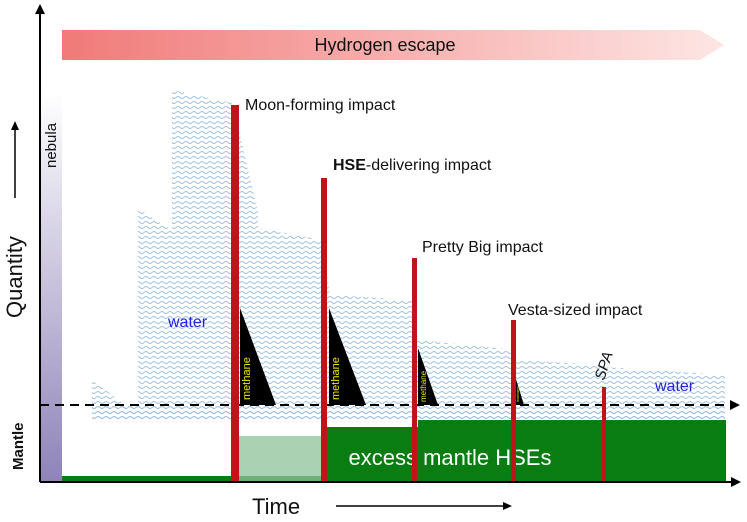  What do you see at coordinates (735, 405) in the screenshot?
I see `mantle-line-arrowhead` at bounding box center [735, 405].